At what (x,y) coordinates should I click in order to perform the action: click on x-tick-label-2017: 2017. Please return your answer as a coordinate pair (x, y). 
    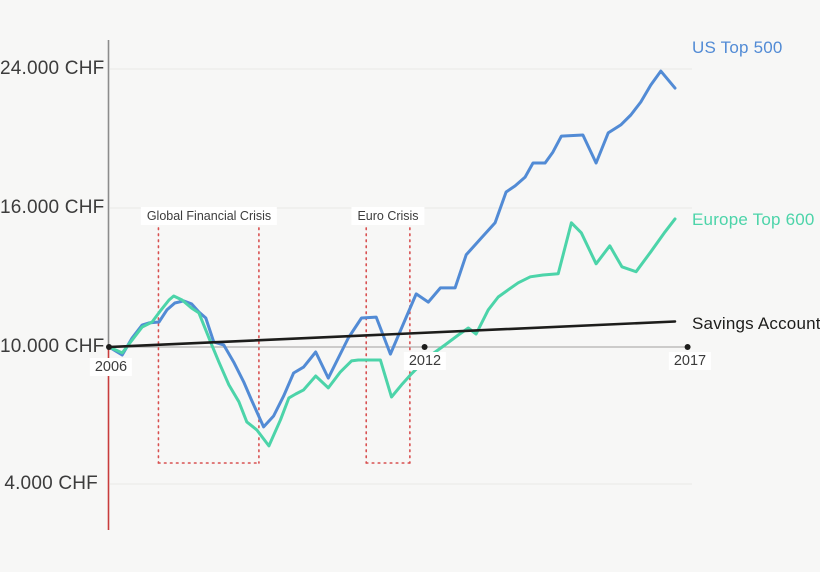
    Looking at the image, I should click on (690, 361).